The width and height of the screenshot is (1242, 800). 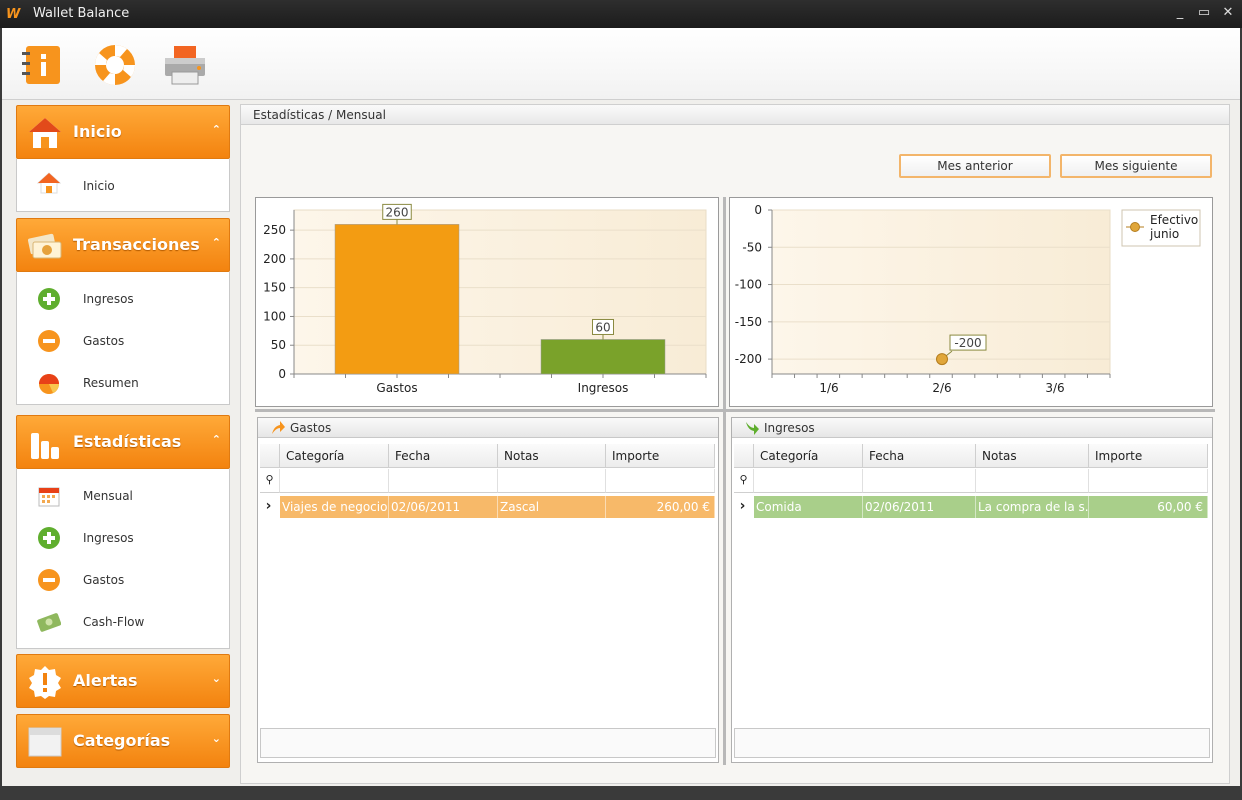 I want to click on maximize-button: ▭, so click(x=1204, y=12).